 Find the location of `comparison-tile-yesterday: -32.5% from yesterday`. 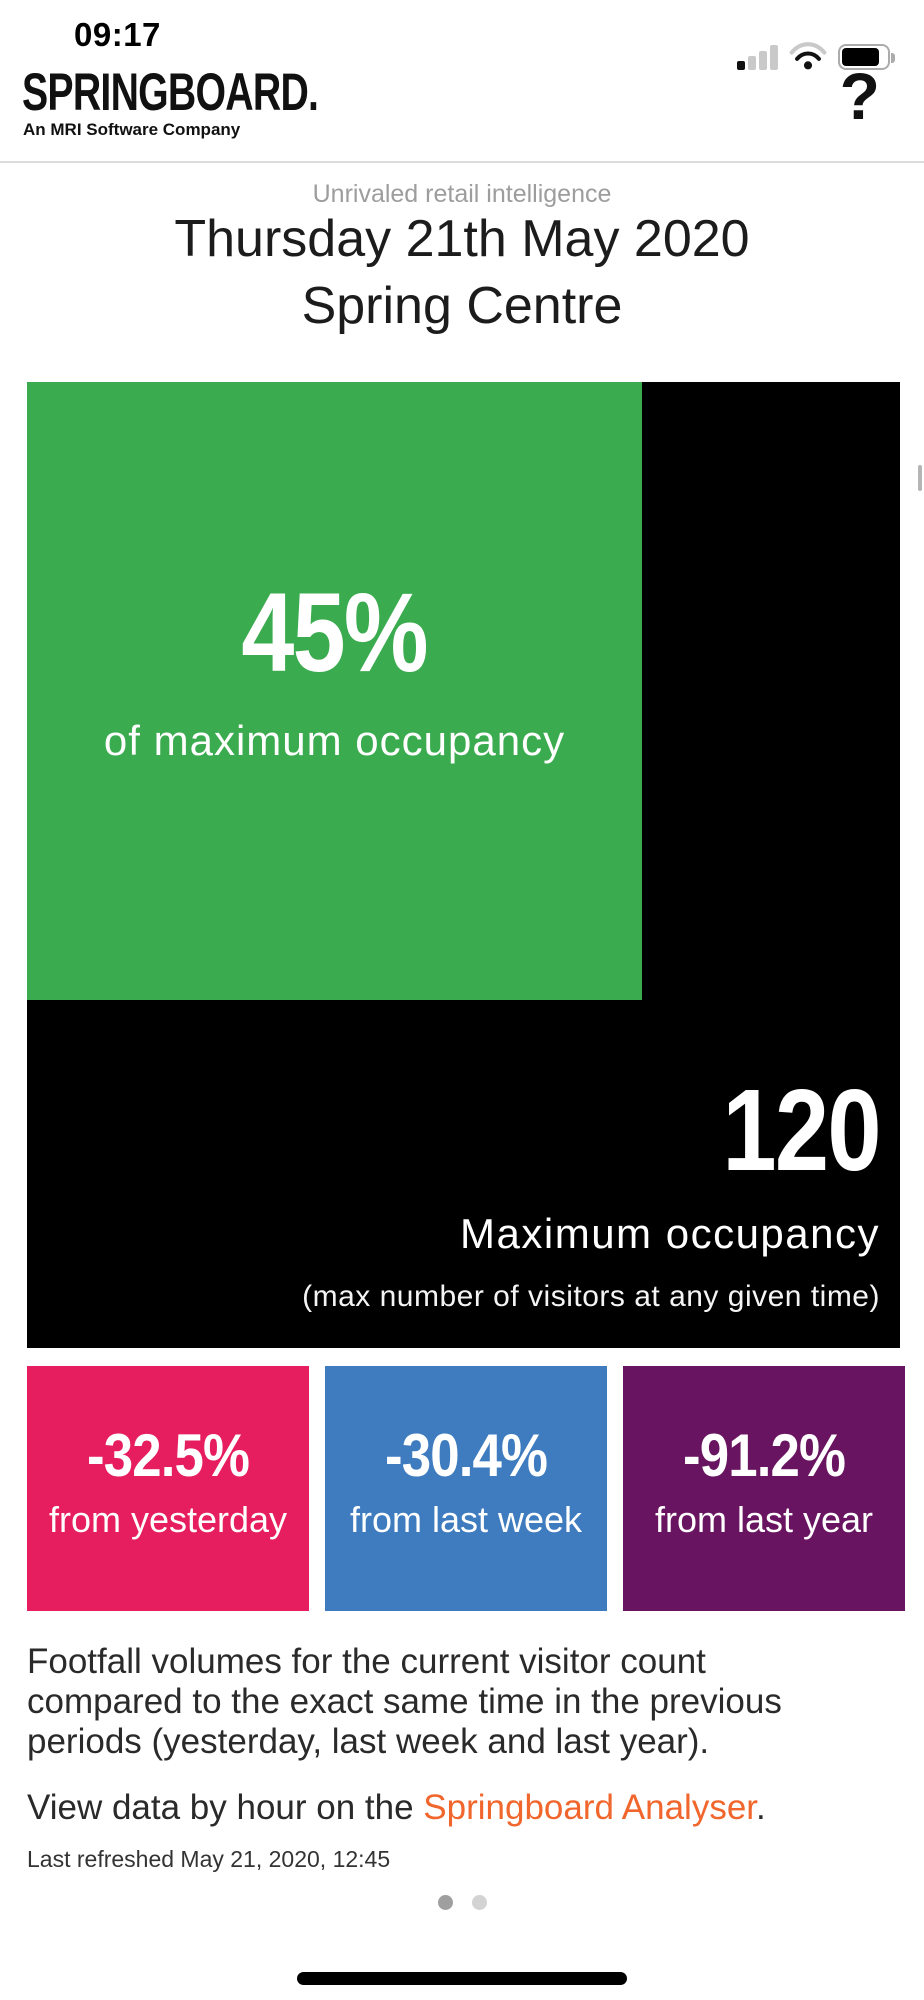

comparison-tile-yesterday: -32.5% from yesterday is located at coordinates (168, 1488).